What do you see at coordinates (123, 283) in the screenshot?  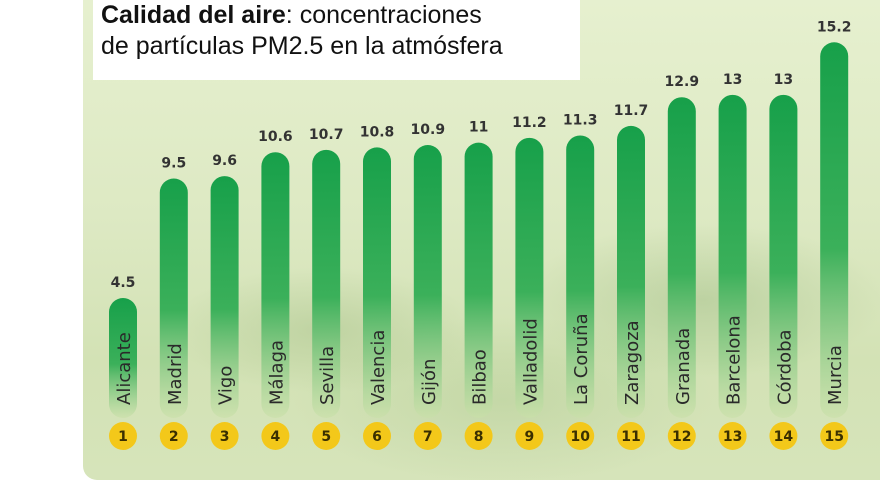 I see `value-label-1: 4.5` at bounding box center [123, 283].